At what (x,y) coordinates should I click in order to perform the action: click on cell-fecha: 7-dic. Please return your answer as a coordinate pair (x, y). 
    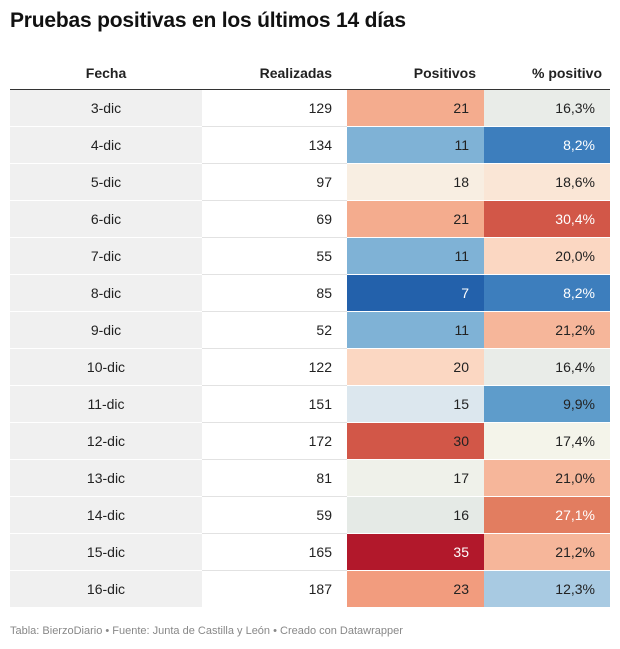
    Looking at the image, I should click on (106, 256).